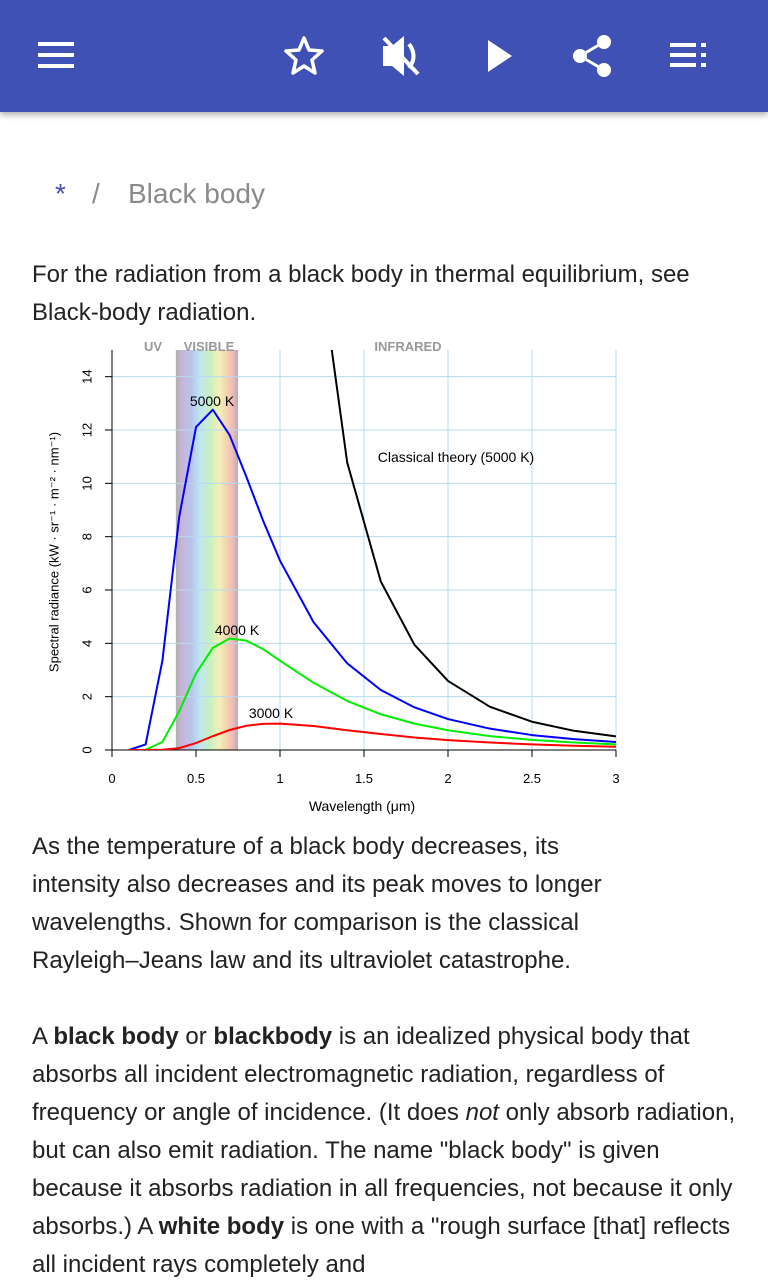 The height and width of the screenshot is (1284, 768). I want to click on text-run: not, so click(482, 1112).